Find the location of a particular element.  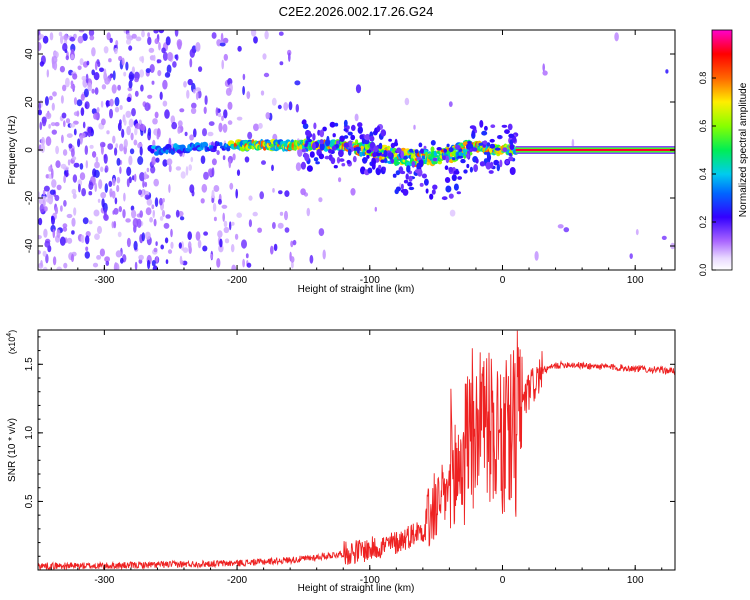

spectrogram-xtick-label: 100 is located at coordinates (635, 280).